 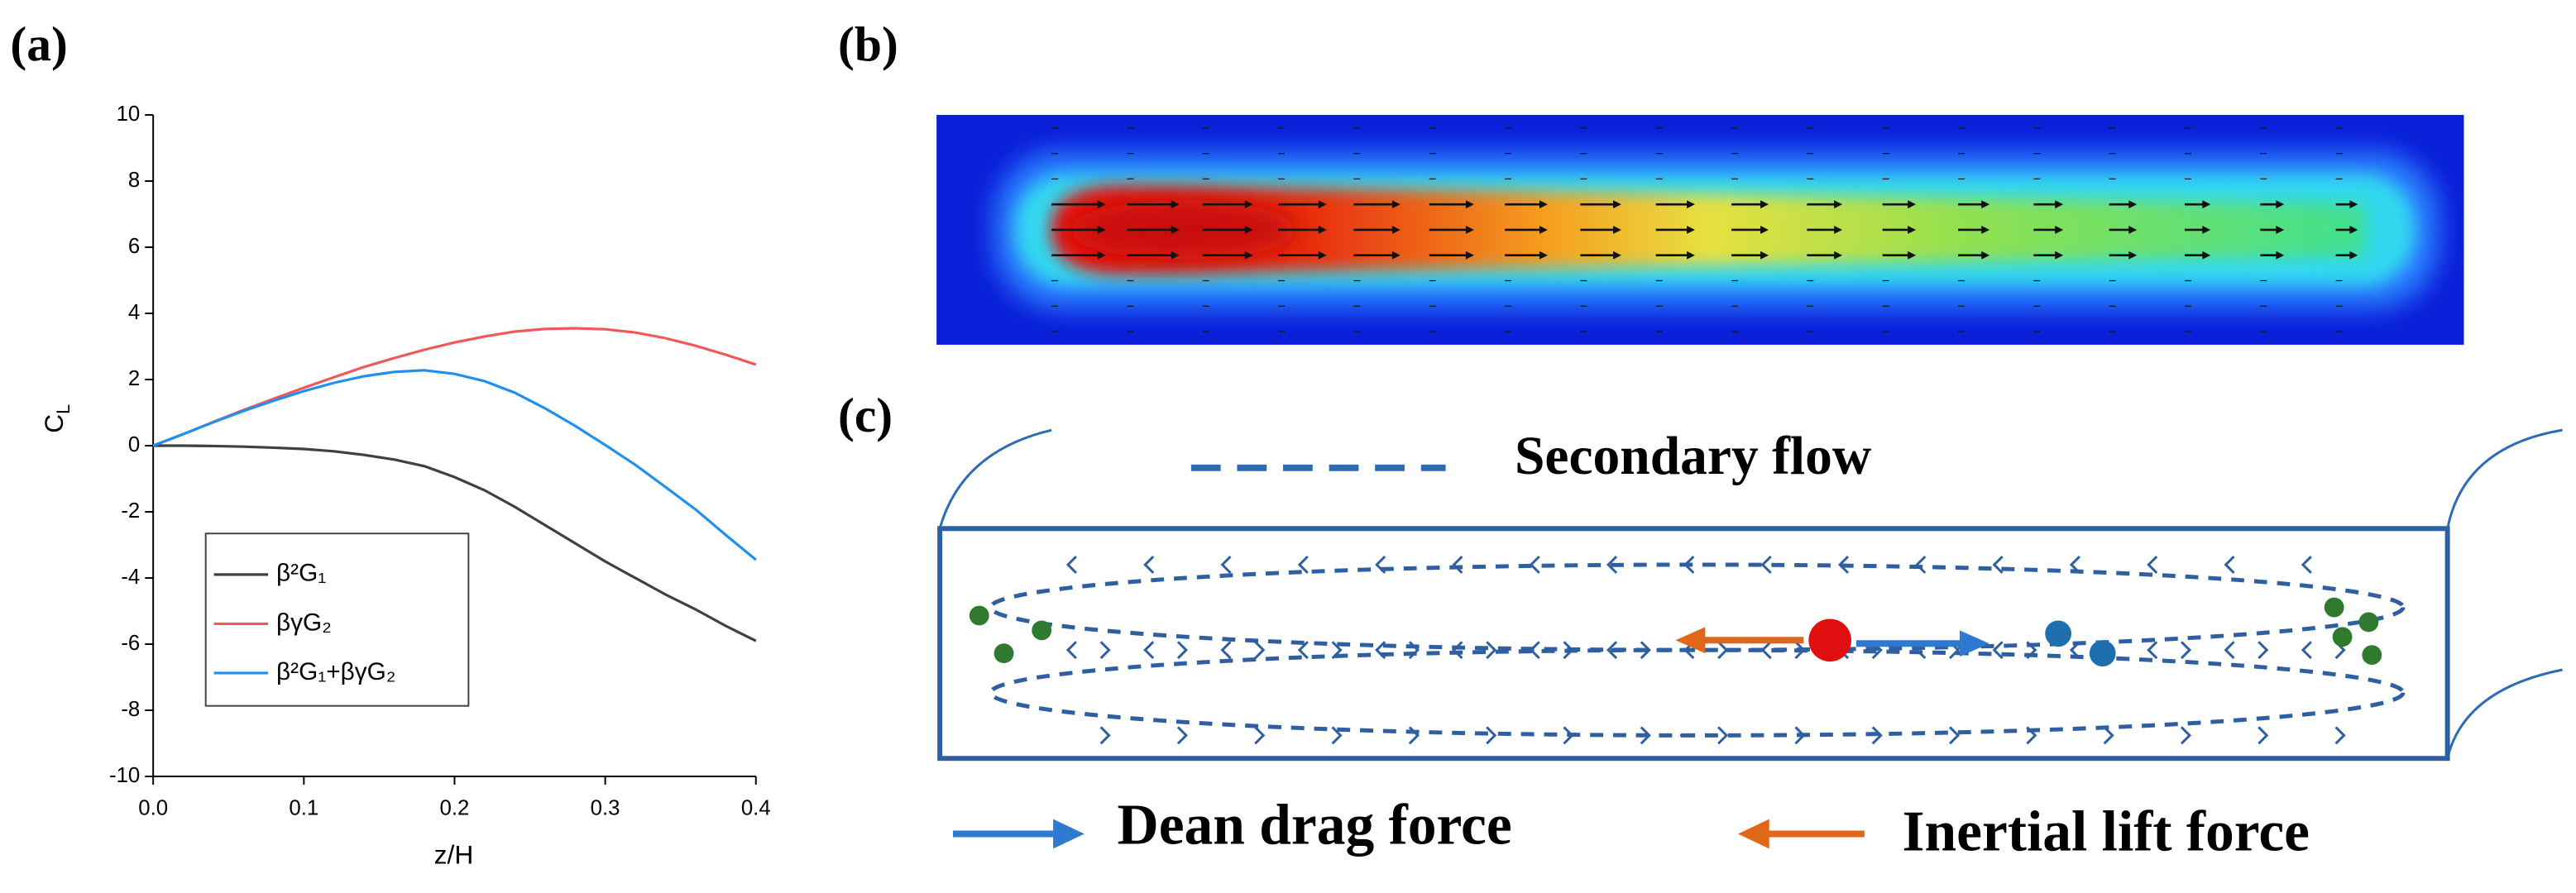 I want to click on x-tick-label: 0.3, so click(x=605, y=808).